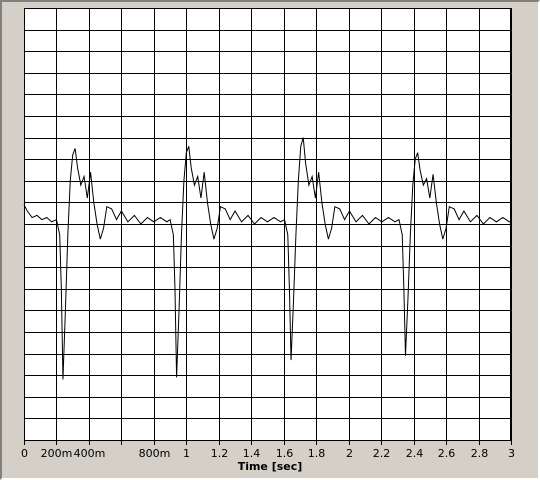 The width and height of the screenshot is (540, 480). I want to click on x-tick-label: 1.6, so click(285, 453).